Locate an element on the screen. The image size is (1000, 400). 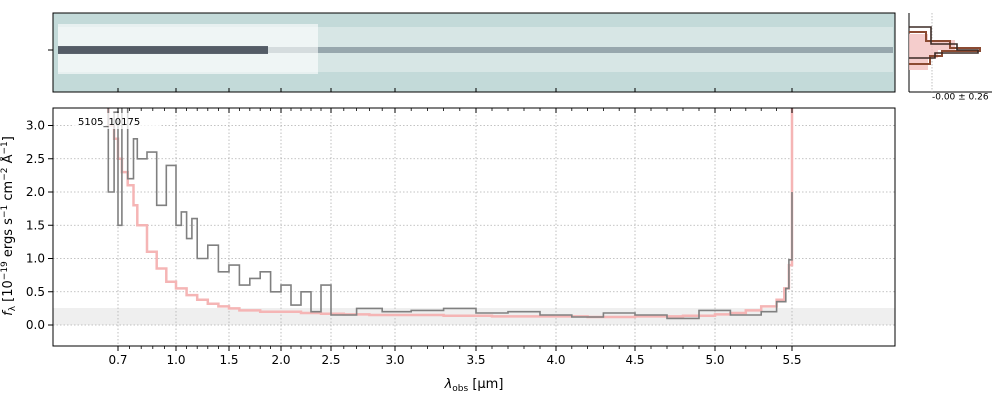
object-label: 5105_10175 is located at coordinates (109, 122).